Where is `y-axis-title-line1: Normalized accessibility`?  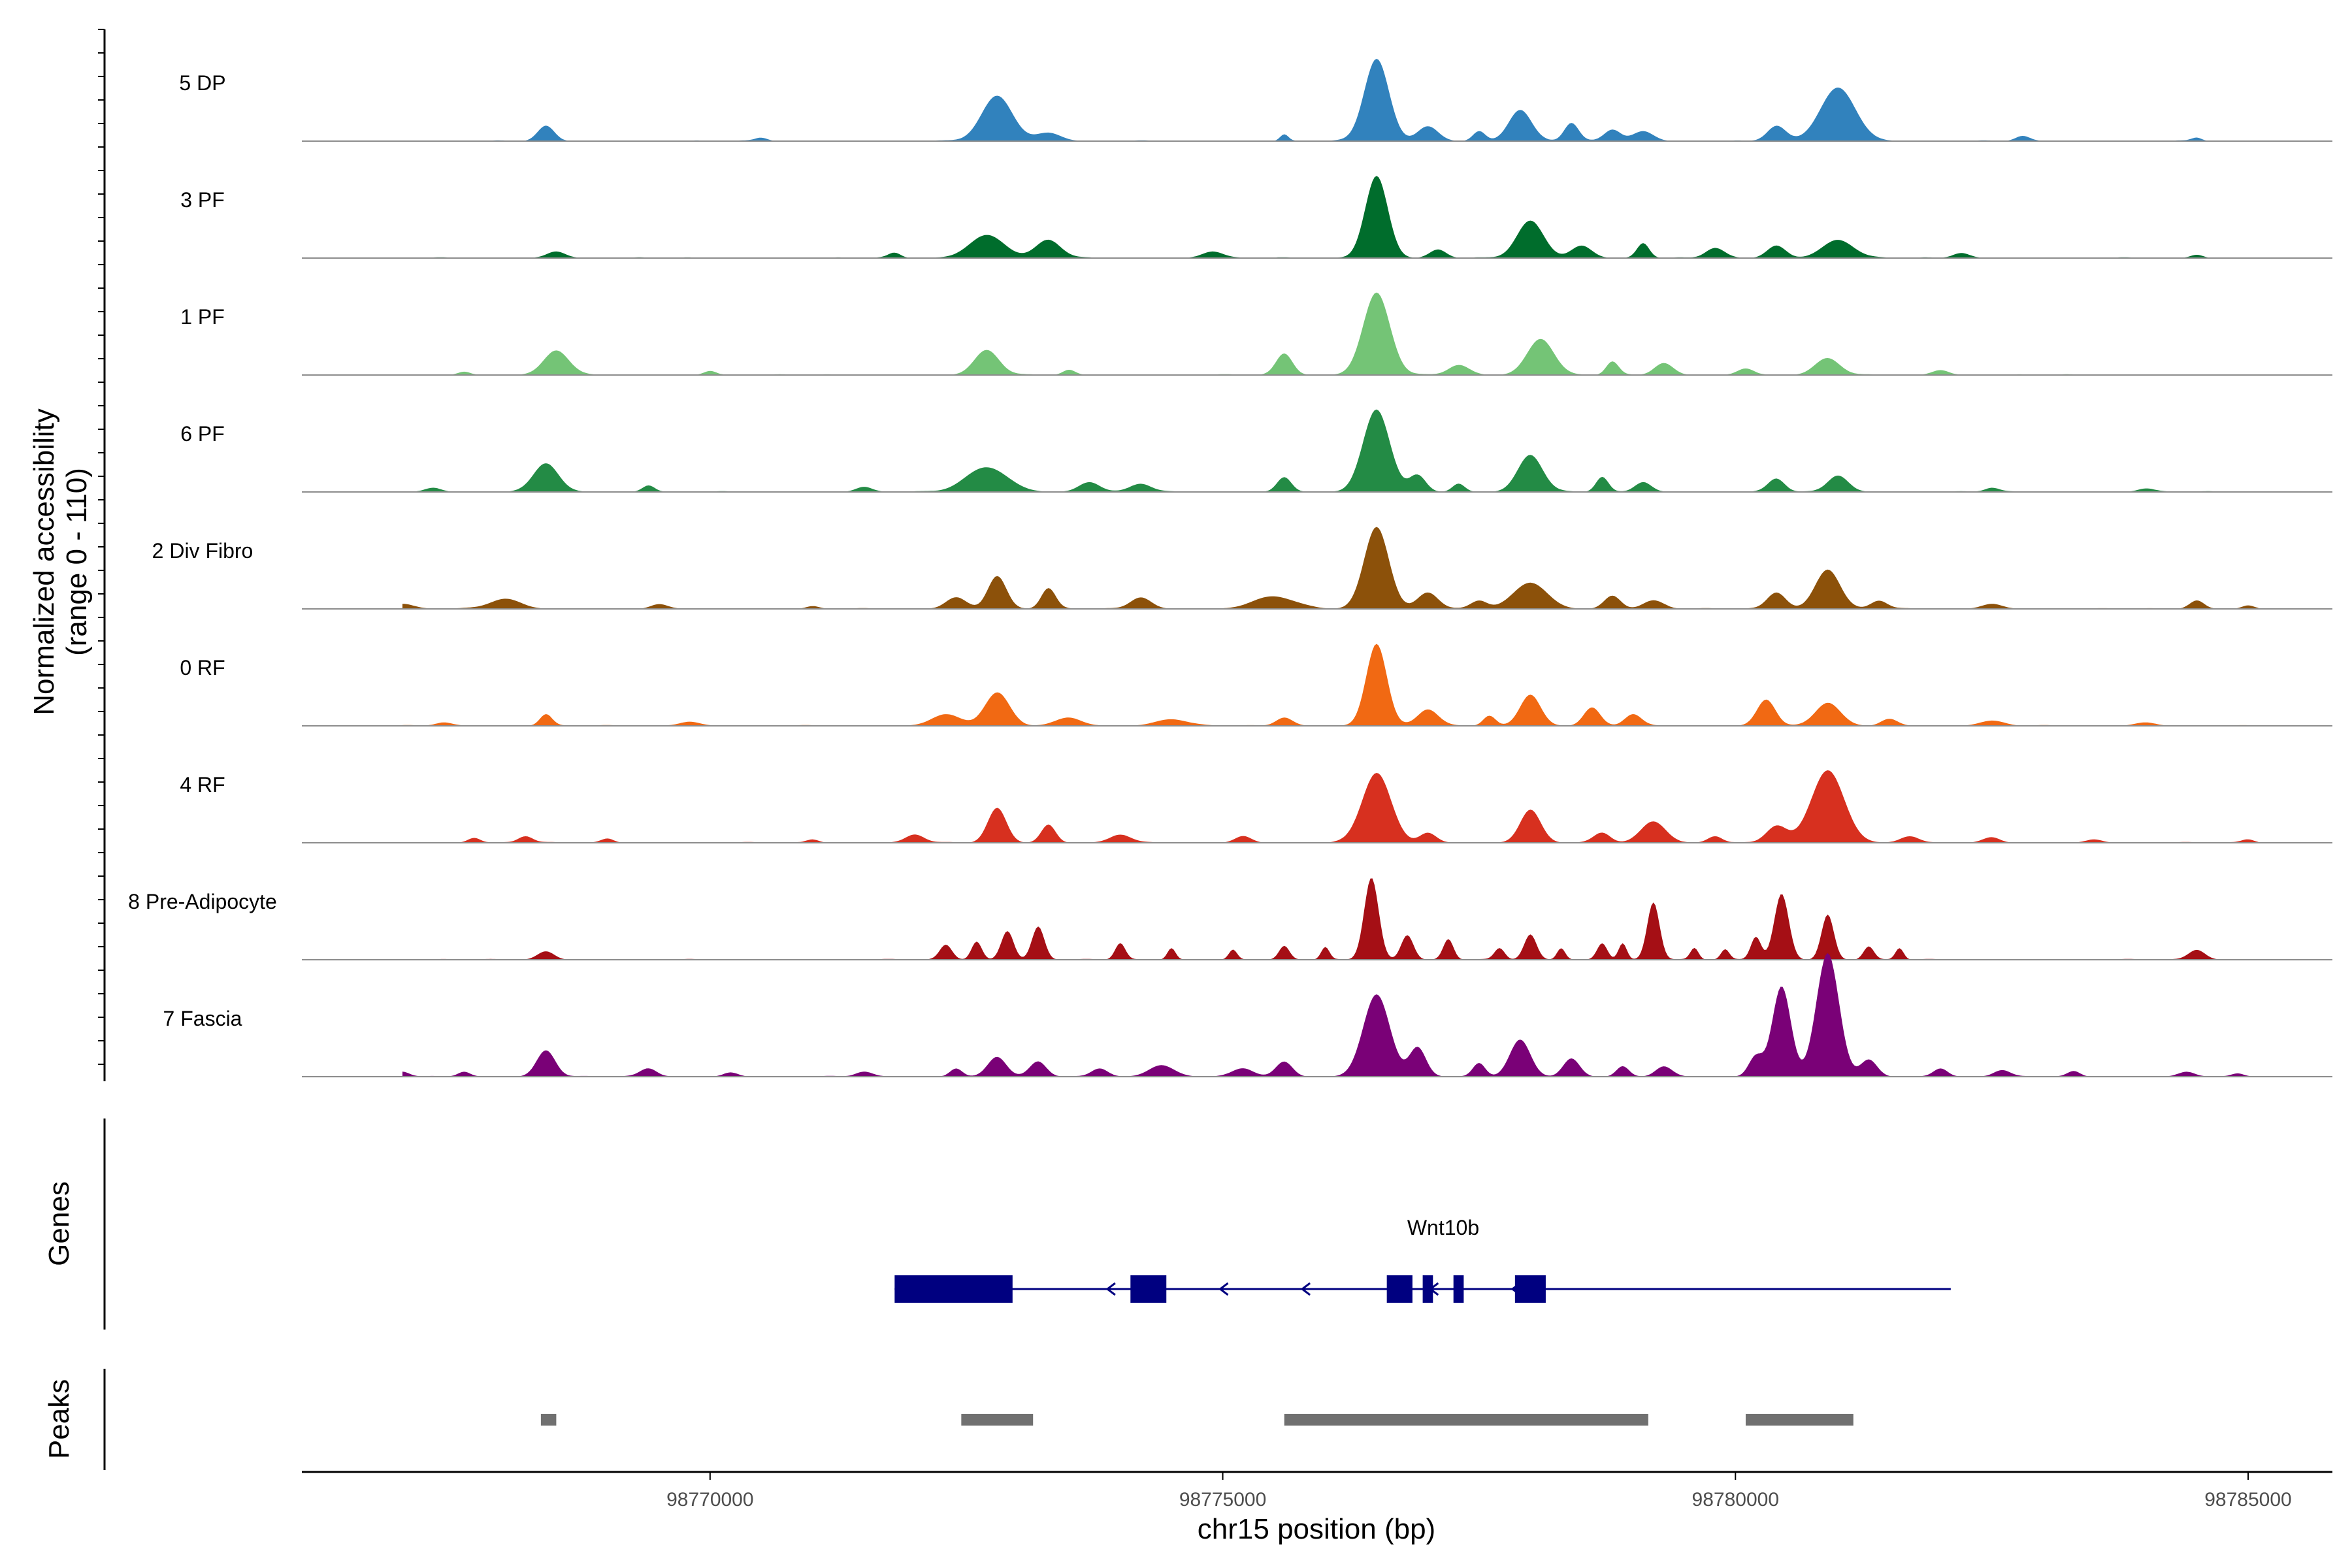
y-axis-title-line1: Normalized accessibility is located at coordinates (44, 561).